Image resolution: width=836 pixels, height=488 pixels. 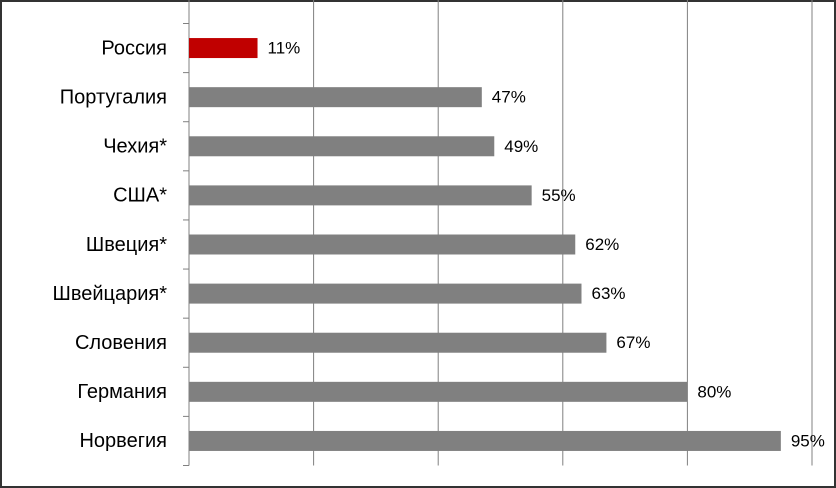 I want to click on category-label: Швейцария*, so click(x=109, y=294).